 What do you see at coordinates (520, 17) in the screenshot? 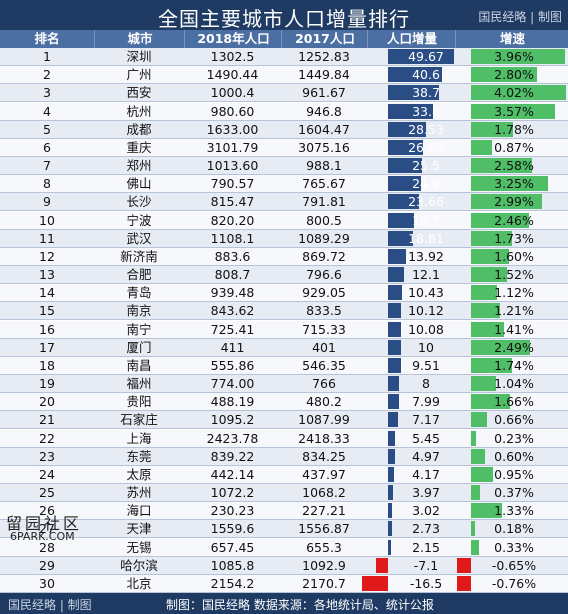
I see `brand-label: 国民经略 | 制图` at bounding box center [520, 17].